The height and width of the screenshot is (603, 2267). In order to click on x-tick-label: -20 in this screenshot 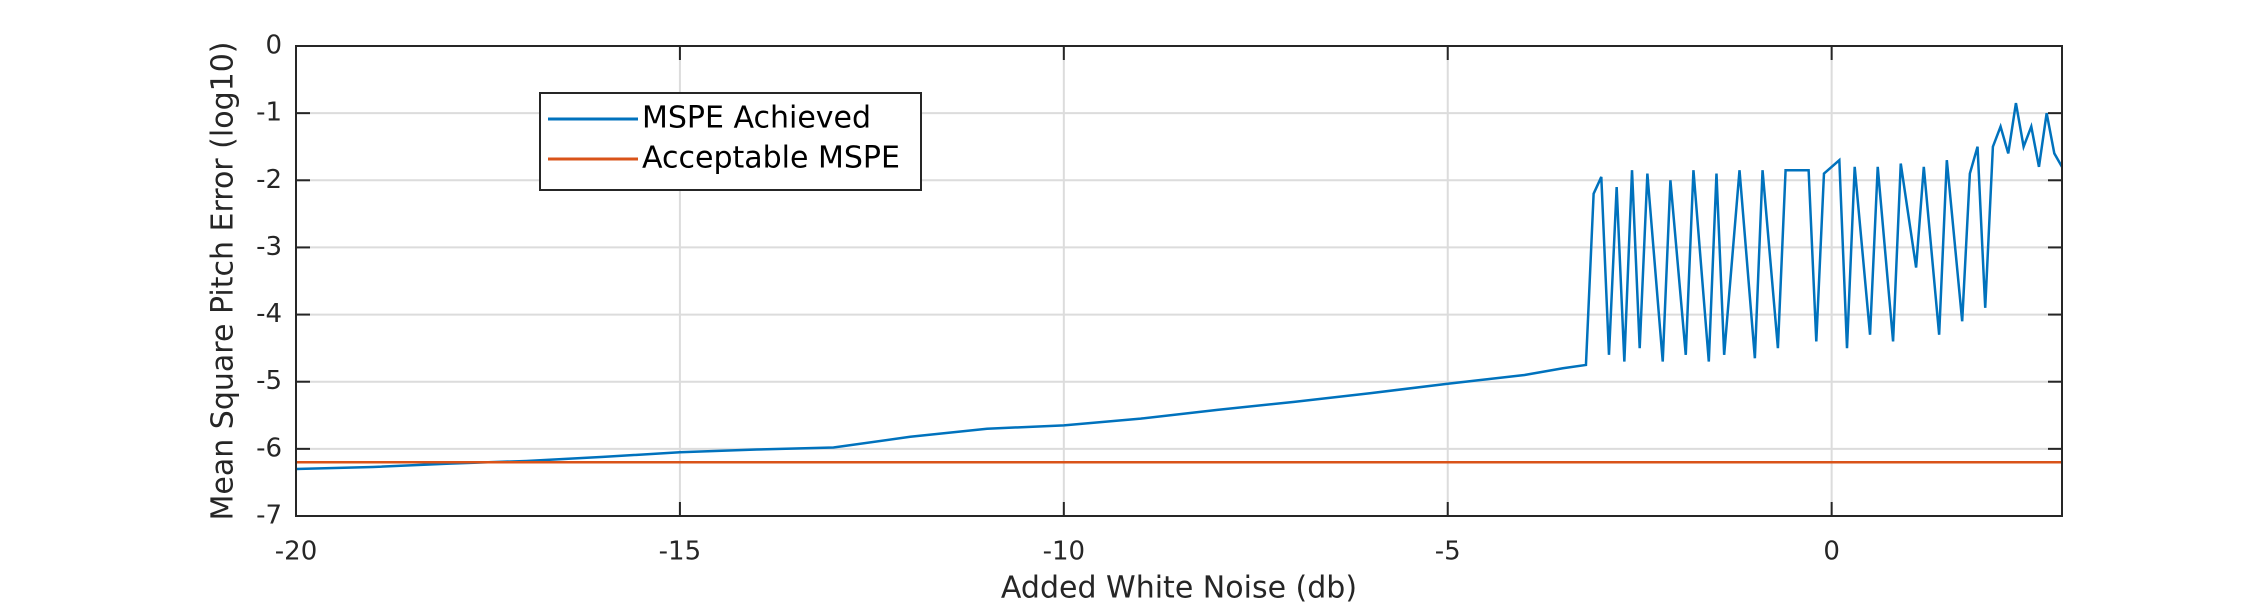, I will do `click(296, 552)`.